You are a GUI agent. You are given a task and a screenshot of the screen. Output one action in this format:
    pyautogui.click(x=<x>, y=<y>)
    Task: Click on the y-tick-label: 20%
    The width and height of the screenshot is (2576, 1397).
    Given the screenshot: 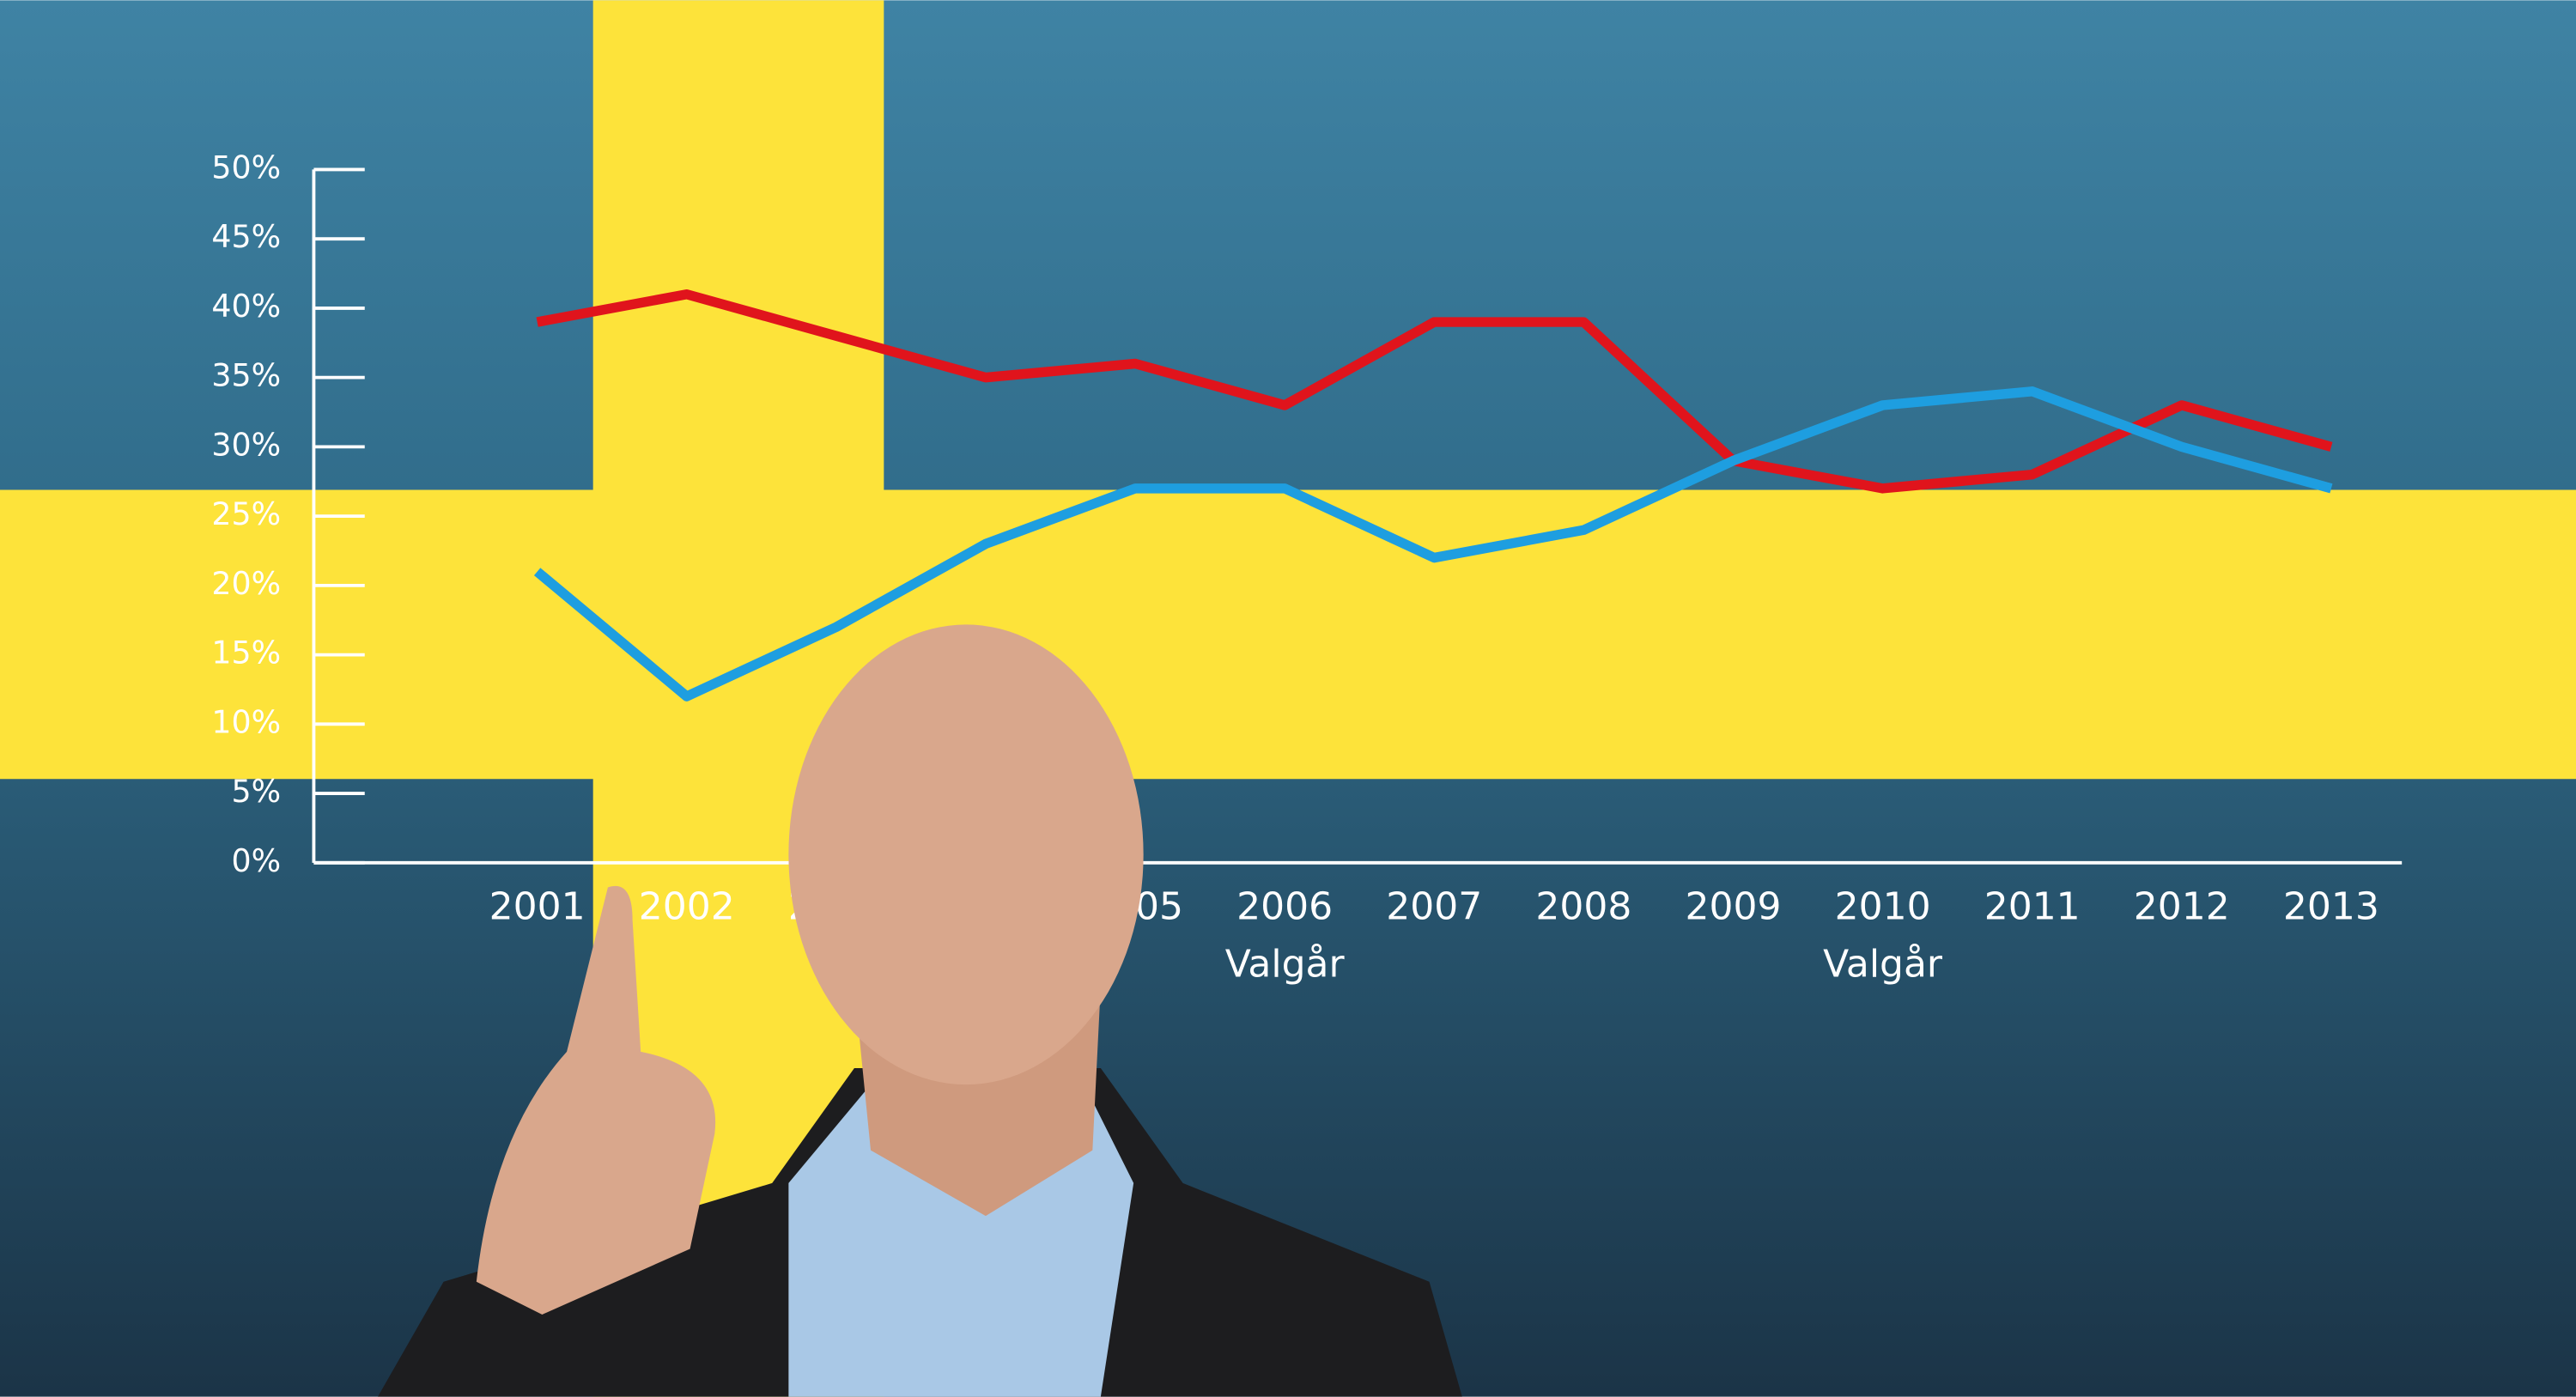 What is the action you would take?
    pyautogui.click(x=246, y=583)
    